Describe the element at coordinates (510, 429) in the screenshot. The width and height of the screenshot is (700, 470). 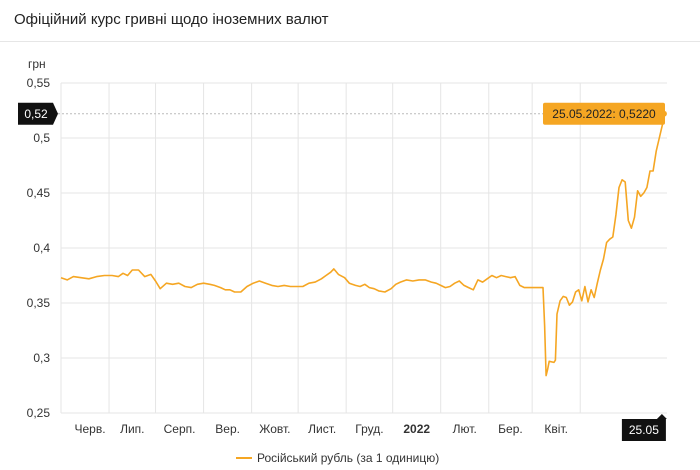
I see `x-tick-label: Бер.` at that location.